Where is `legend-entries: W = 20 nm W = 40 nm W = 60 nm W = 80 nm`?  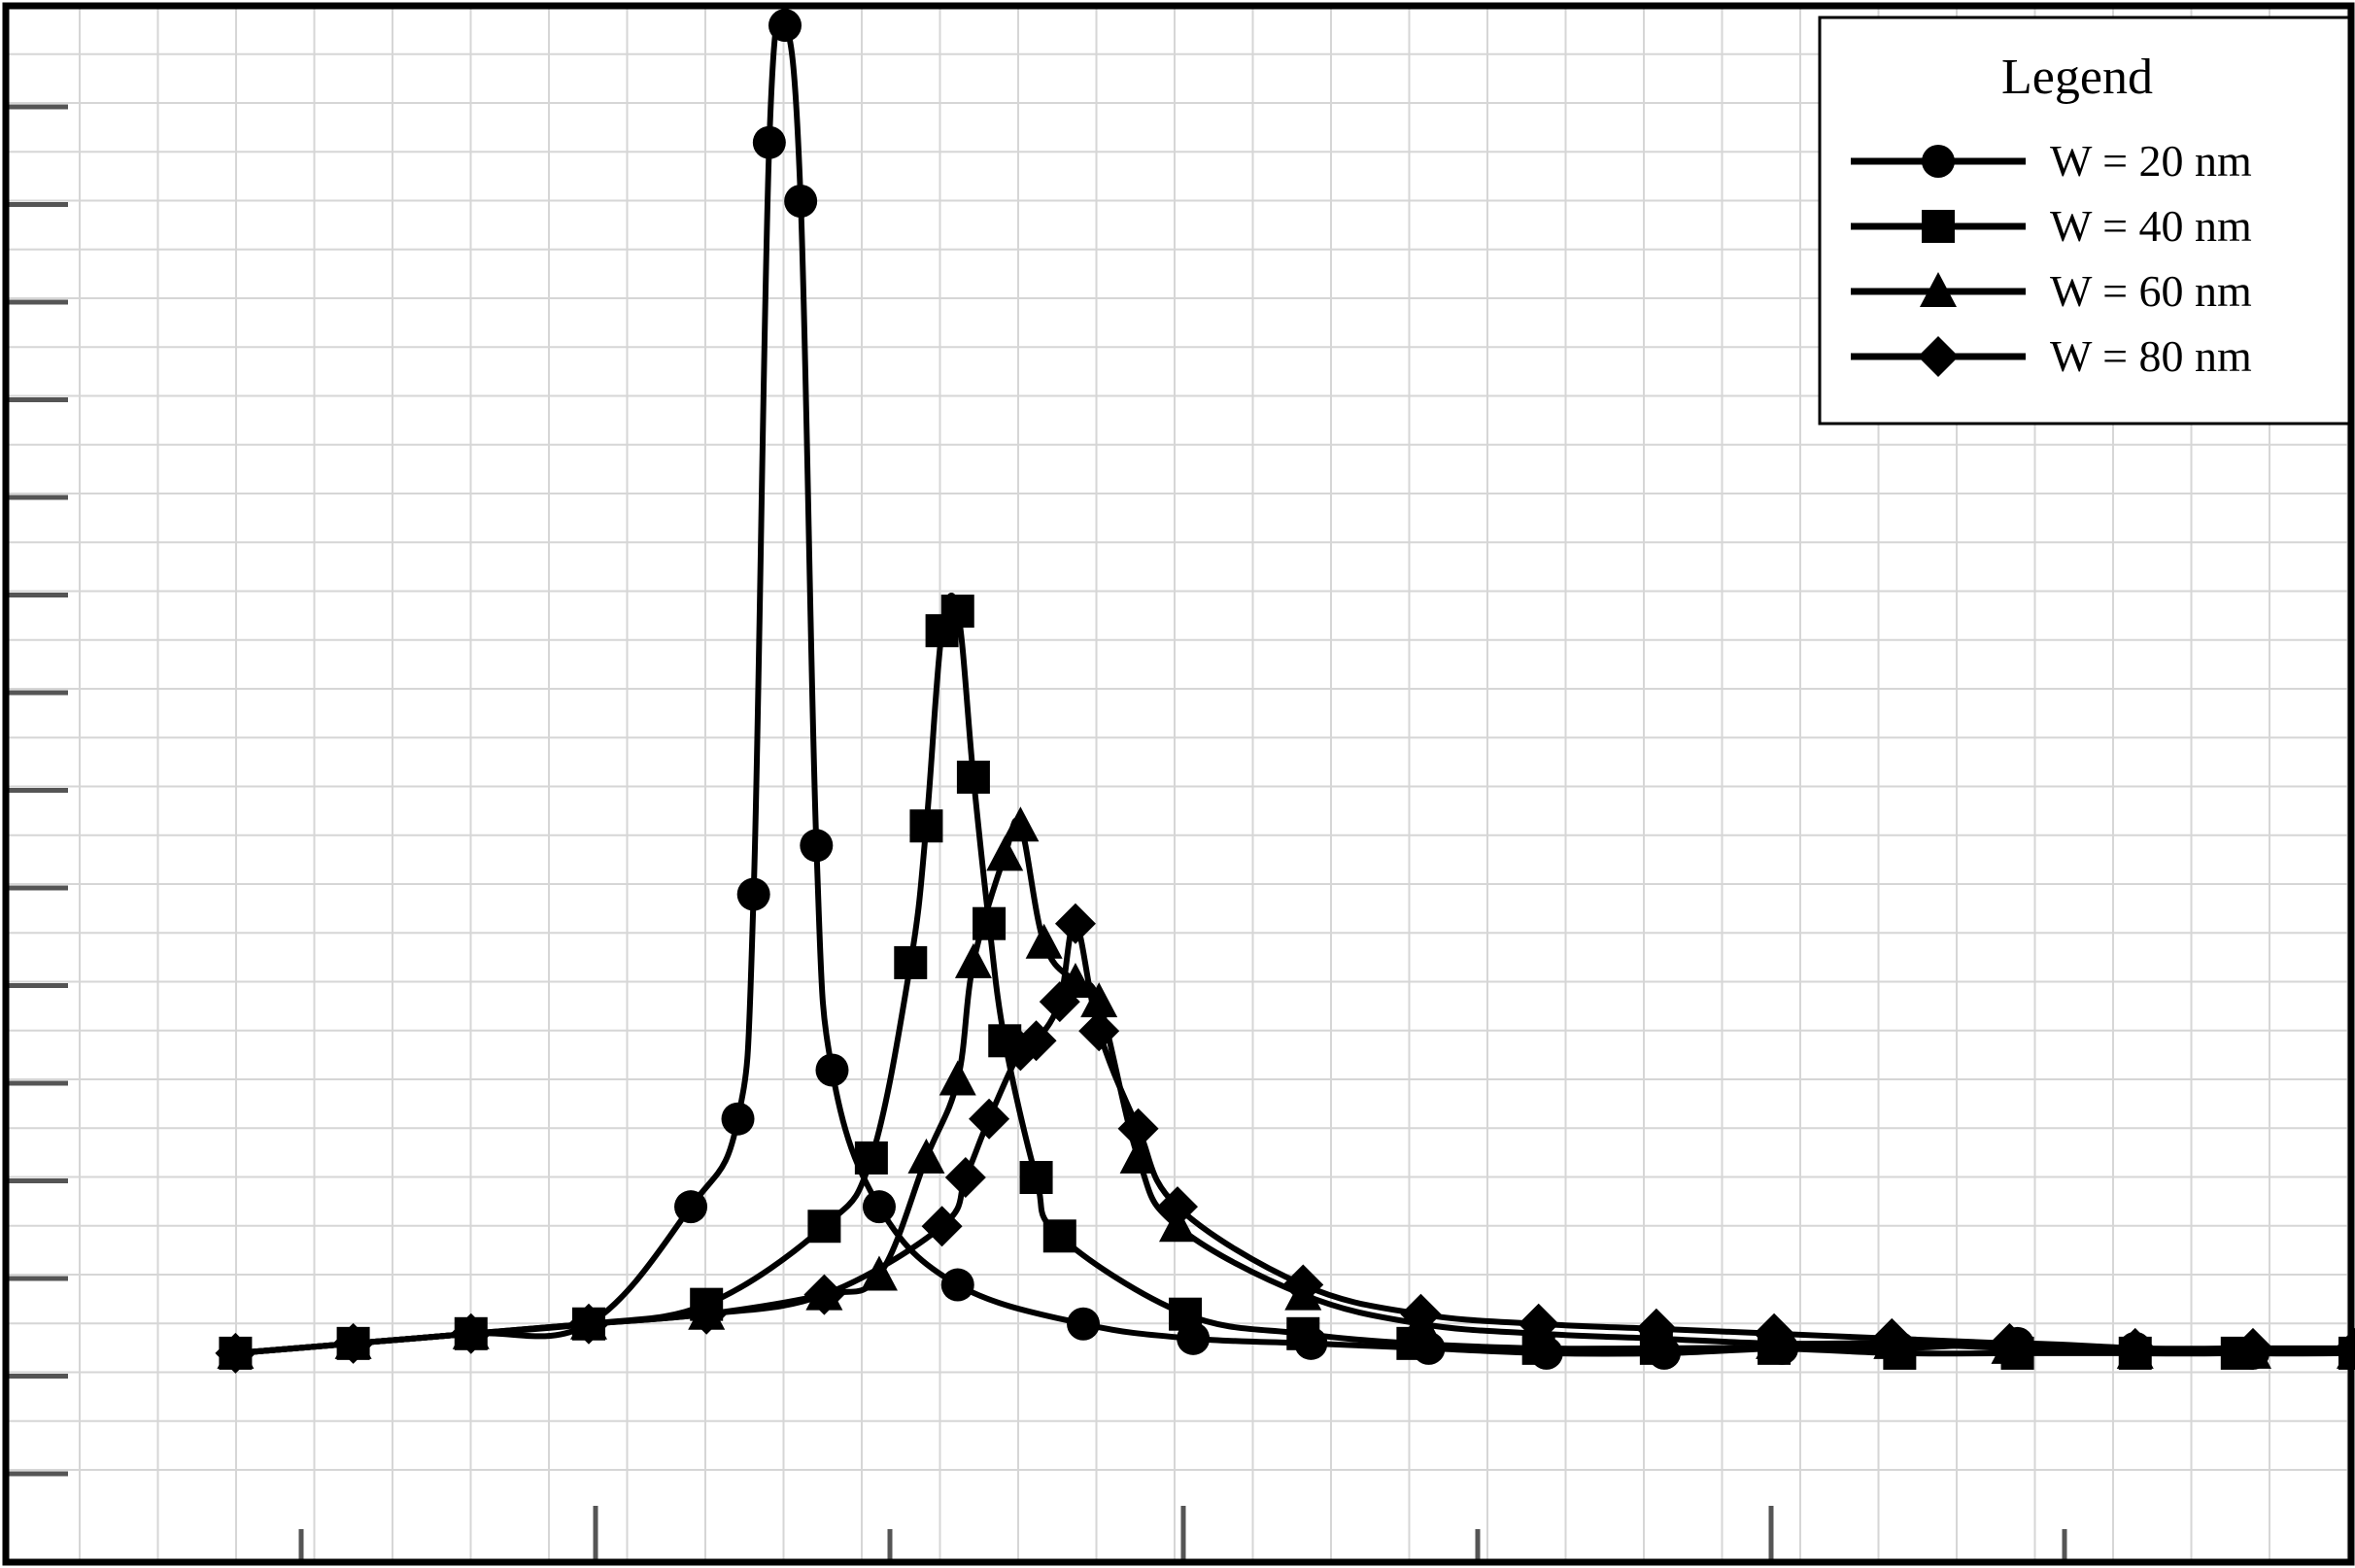 legend-entries: W = 20 nm W = 40 nm W = 60 nm W = 80 nm is located at coordinates (2051, 258).